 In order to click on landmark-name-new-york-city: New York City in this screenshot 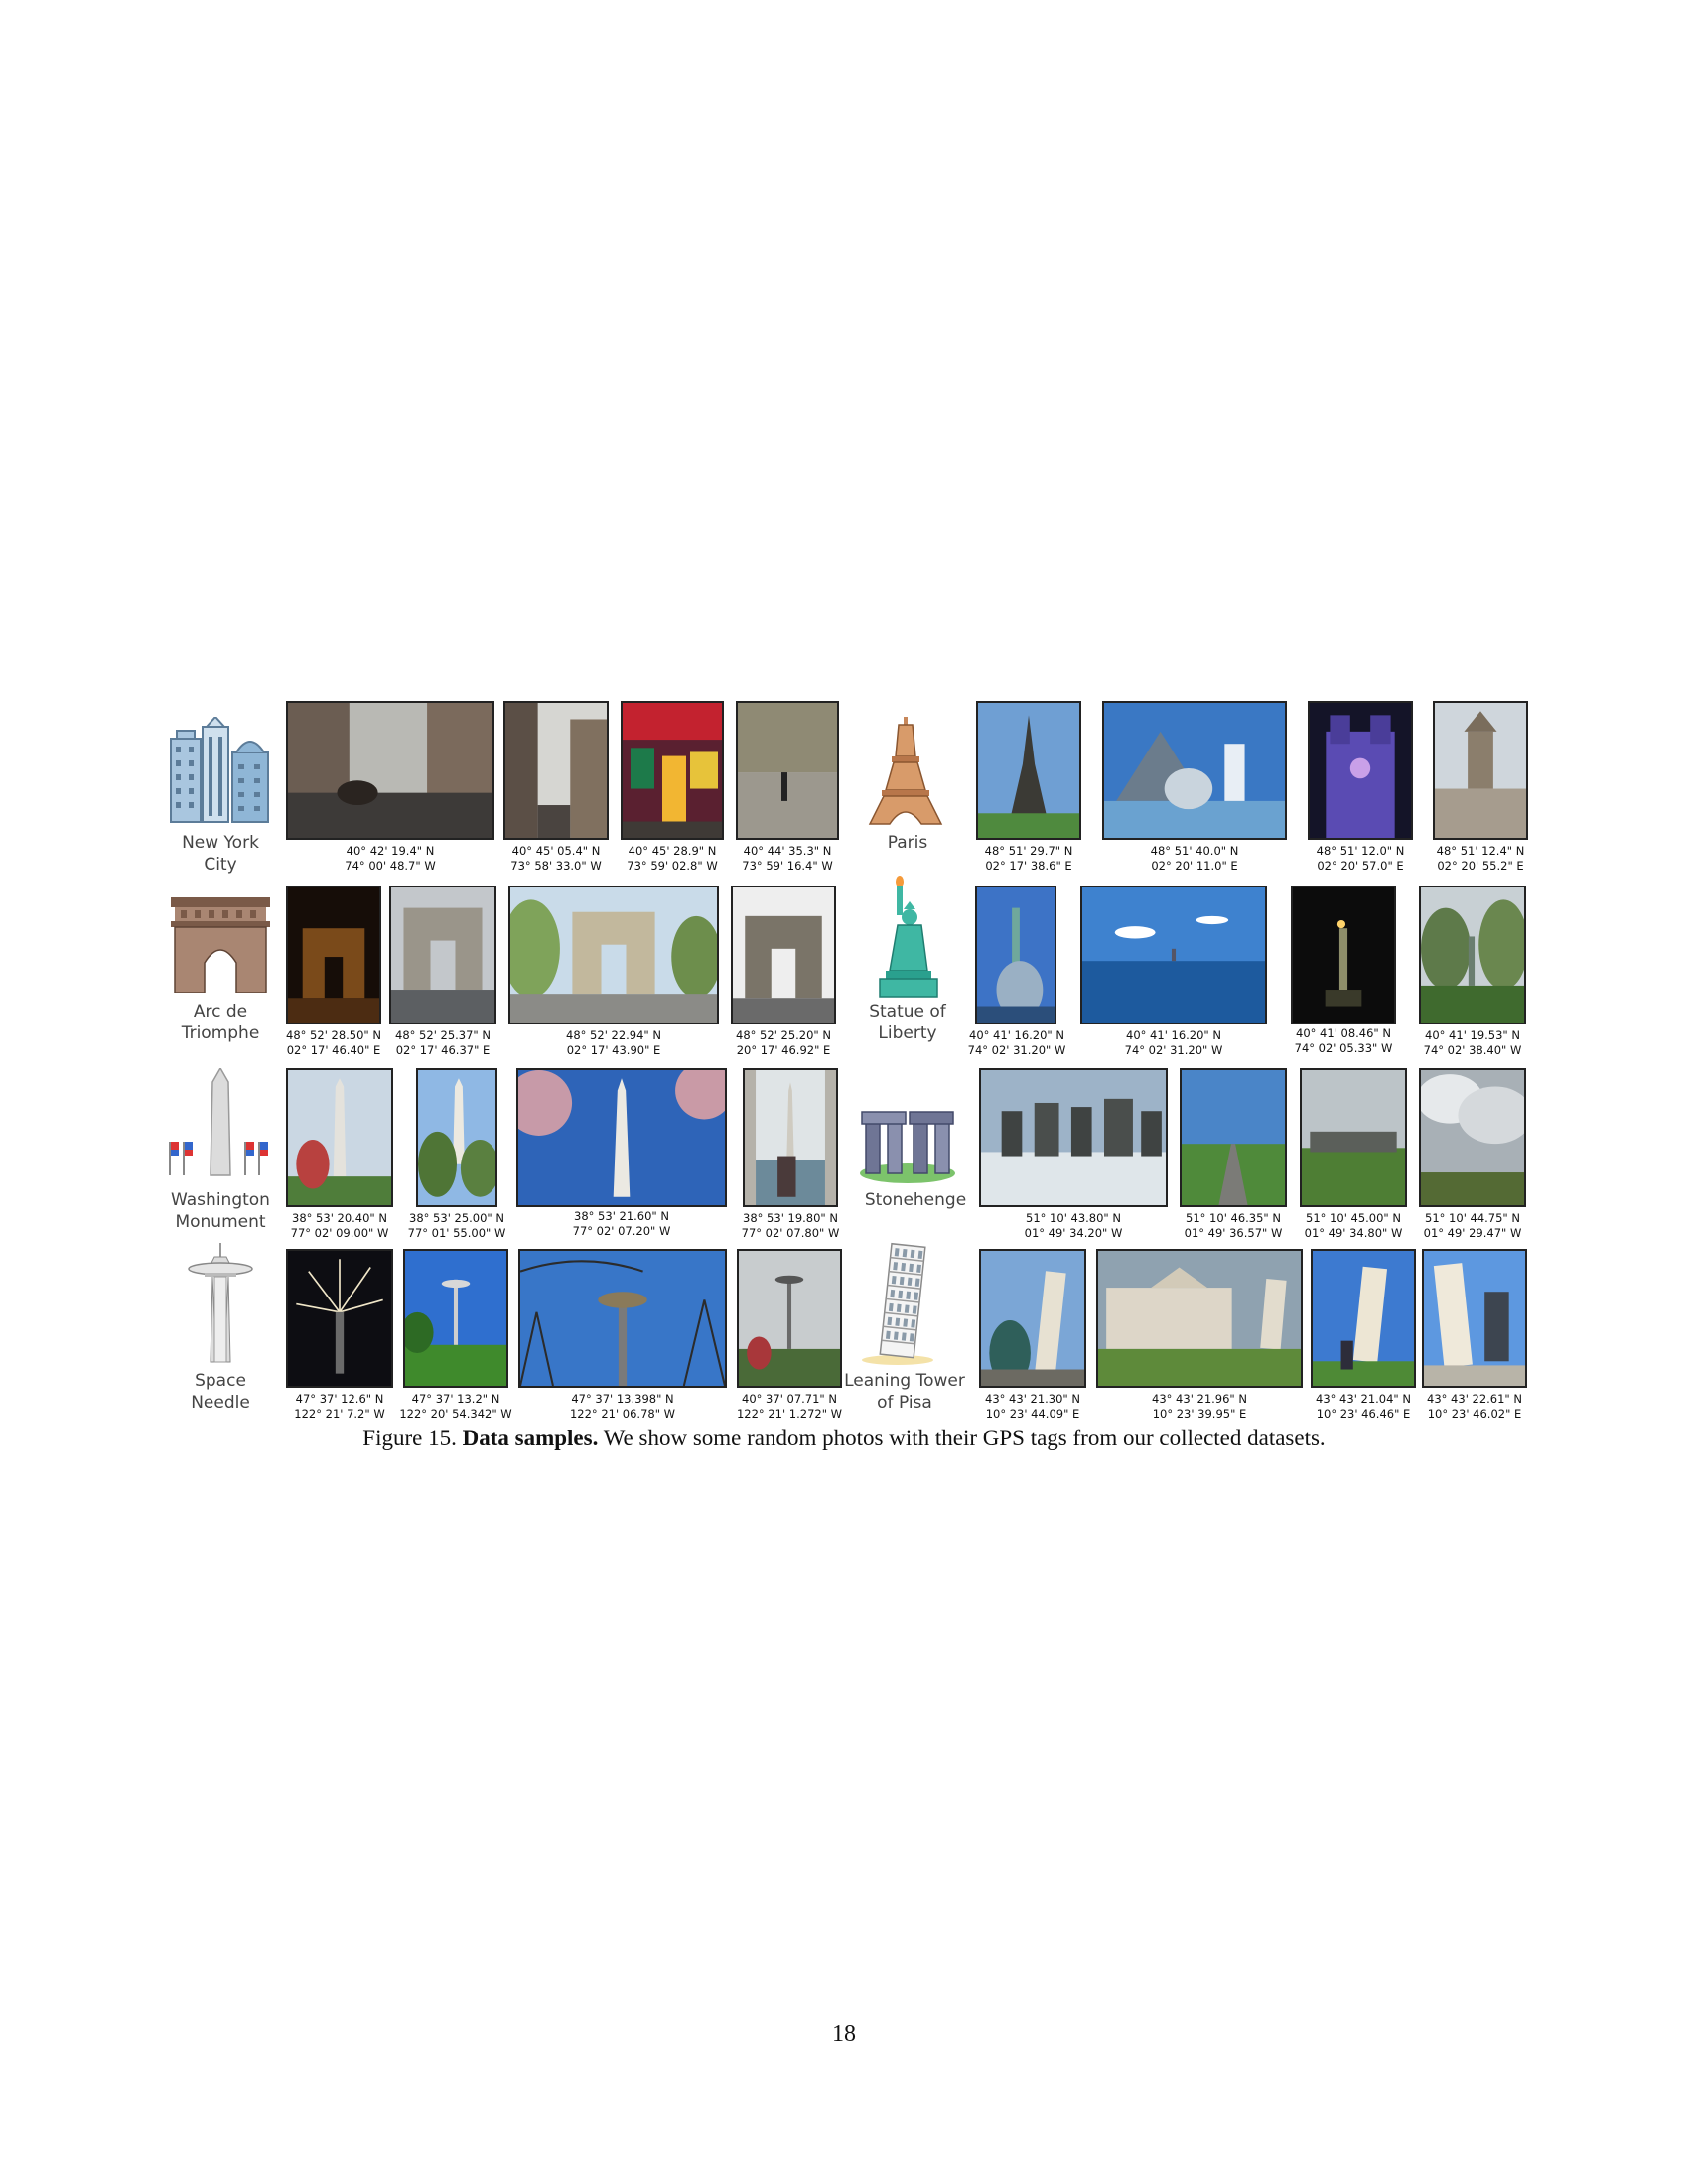, I will do `click(220, 854)`.